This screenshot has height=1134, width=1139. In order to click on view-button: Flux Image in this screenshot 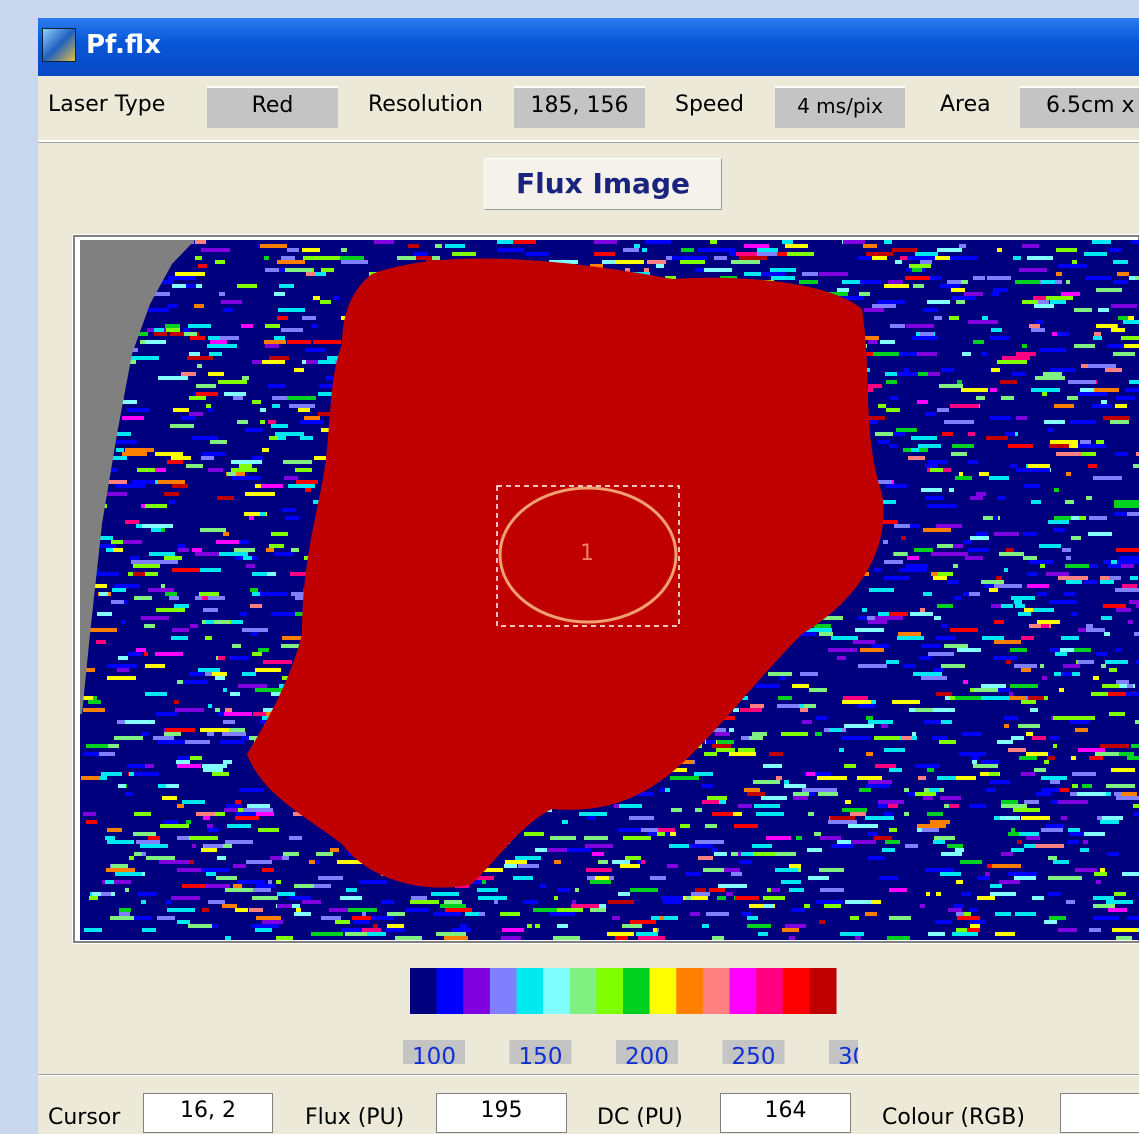, I will do `click(603, 184)`.